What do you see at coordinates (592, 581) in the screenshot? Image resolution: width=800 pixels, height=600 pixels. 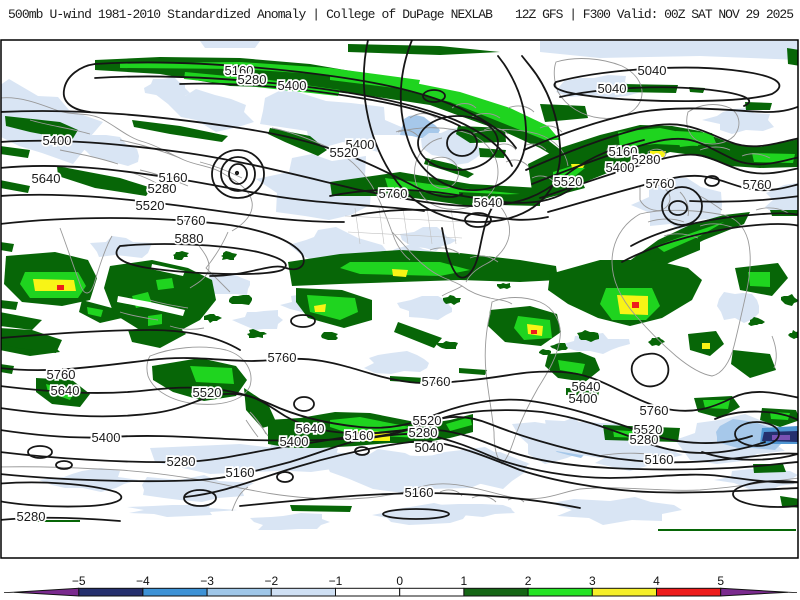 I see `svg-text: 3` at bounding box center [592, 581].